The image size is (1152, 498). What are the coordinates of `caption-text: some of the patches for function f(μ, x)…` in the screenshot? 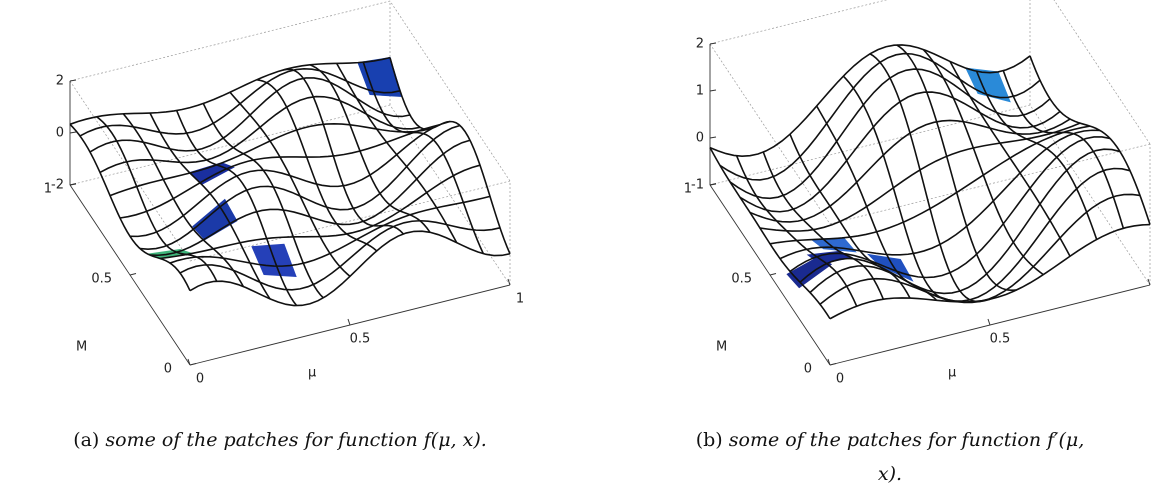 It's located at (295, 440).